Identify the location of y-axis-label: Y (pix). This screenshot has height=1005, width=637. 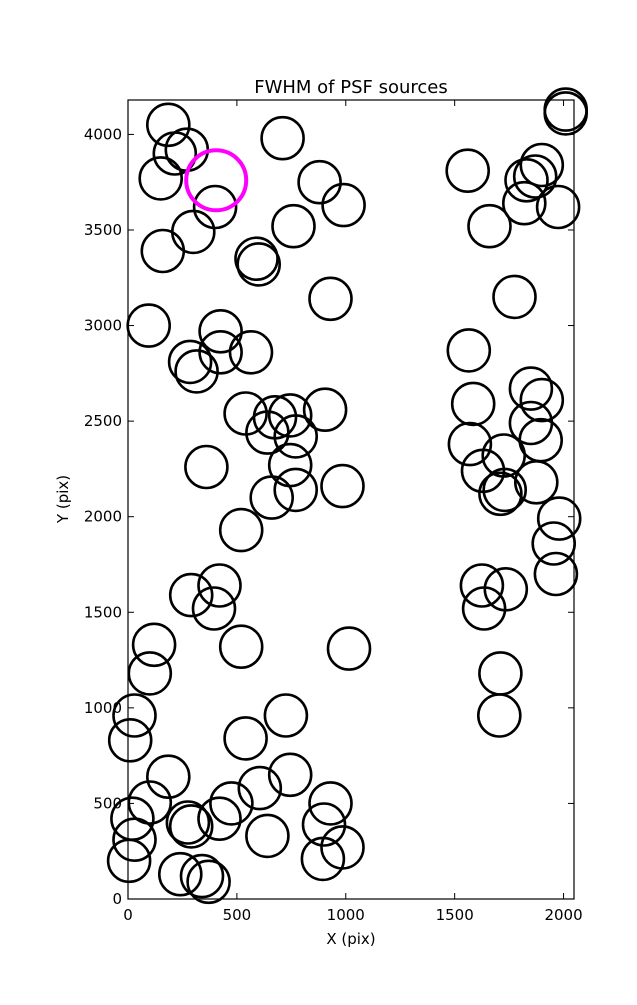
(63, 499).